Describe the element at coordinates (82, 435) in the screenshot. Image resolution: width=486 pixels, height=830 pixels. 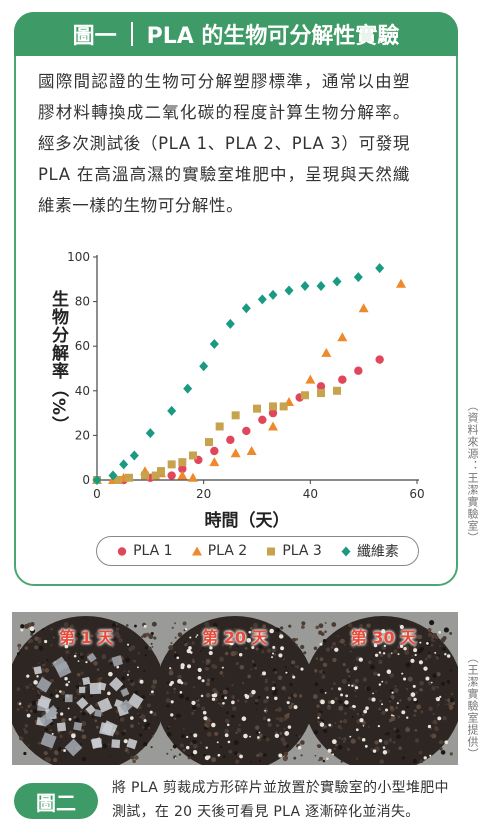
I see `y-tick-label: 20` at that location.